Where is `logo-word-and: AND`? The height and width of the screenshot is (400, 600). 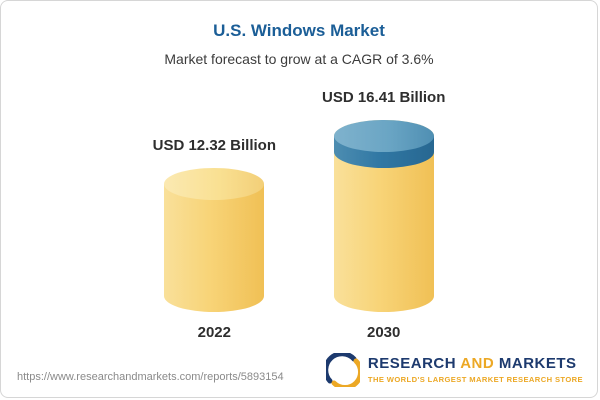 logo-word-and: AND is located at coordinates (477, 363).